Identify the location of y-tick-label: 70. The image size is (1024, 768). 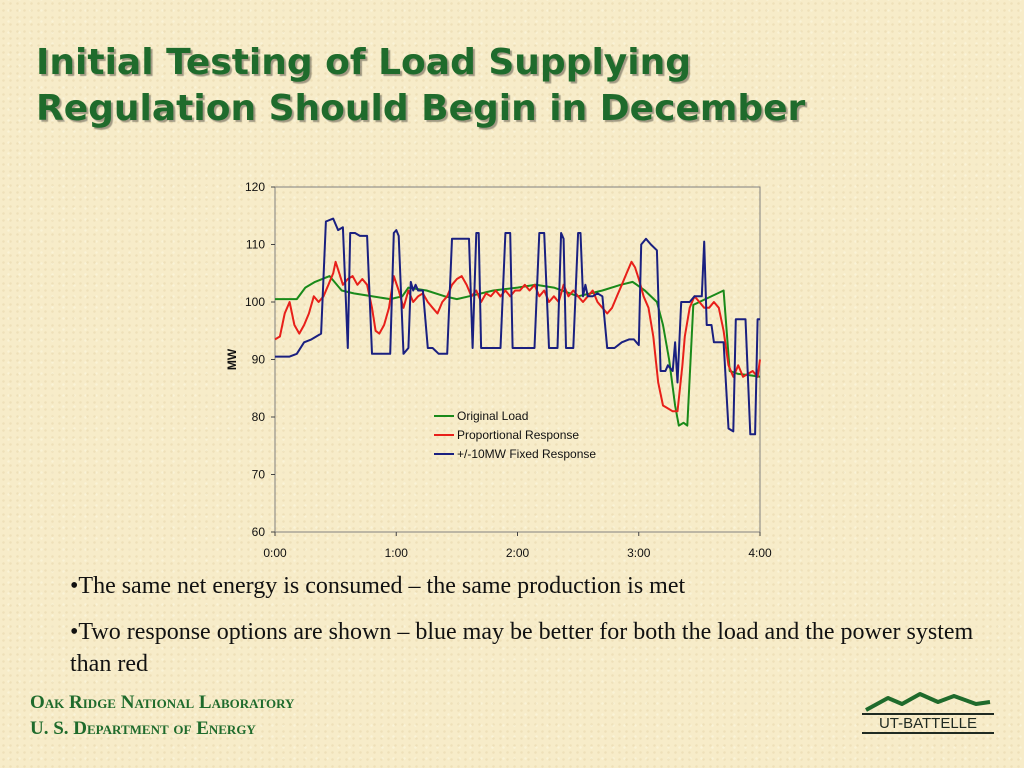
(259, 475).